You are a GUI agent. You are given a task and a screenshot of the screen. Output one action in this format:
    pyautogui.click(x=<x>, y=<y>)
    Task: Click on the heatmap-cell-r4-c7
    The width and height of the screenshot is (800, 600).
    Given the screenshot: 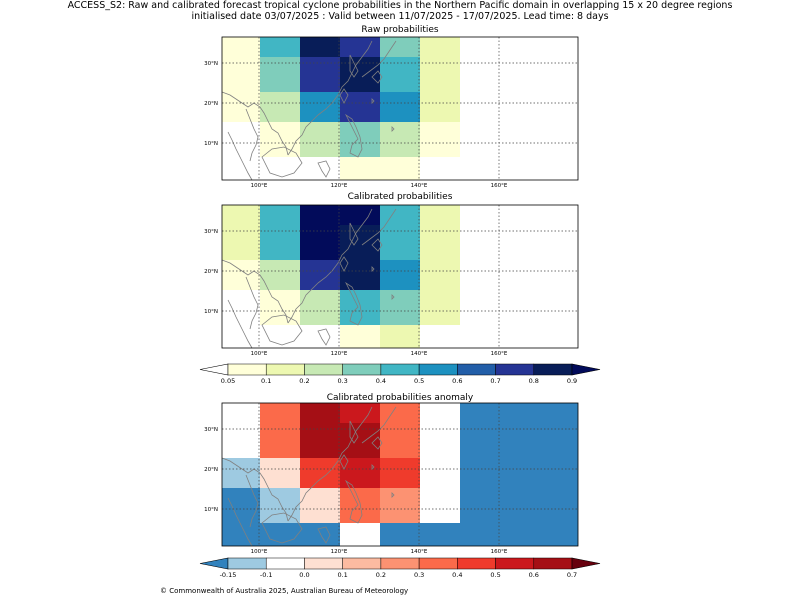 What is the action you would take?
    pyautogui.click(x=520, y=534)
    